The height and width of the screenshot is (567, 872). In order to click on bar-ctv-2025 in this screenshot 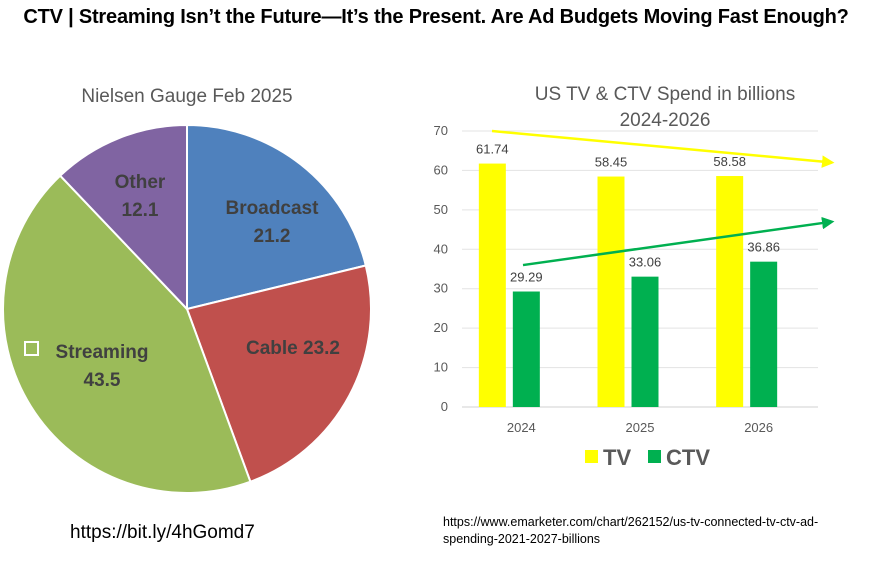, I will do `click(645, 341)`.